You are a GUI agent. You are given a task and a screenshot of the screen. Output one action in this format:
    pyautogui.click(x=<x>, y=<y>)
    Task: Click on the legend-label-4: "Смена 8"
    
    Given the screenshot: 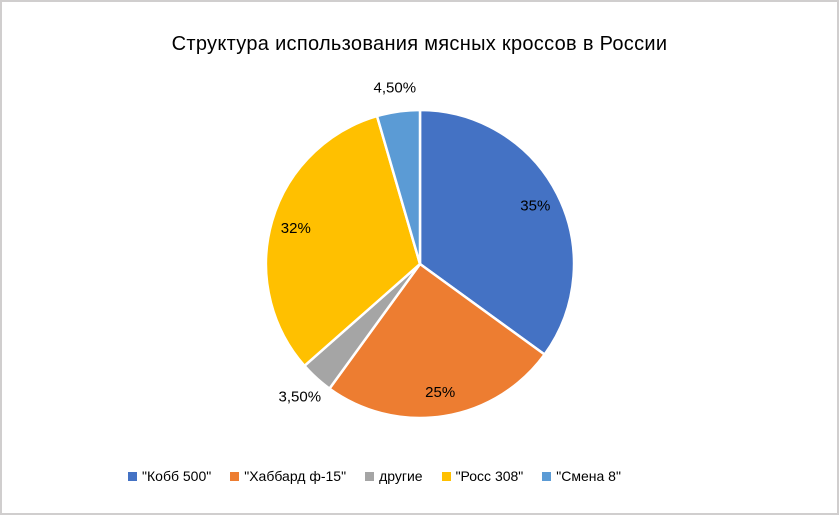 What is the action you would take?
    pyautogui.click(x=588, y=476)
    